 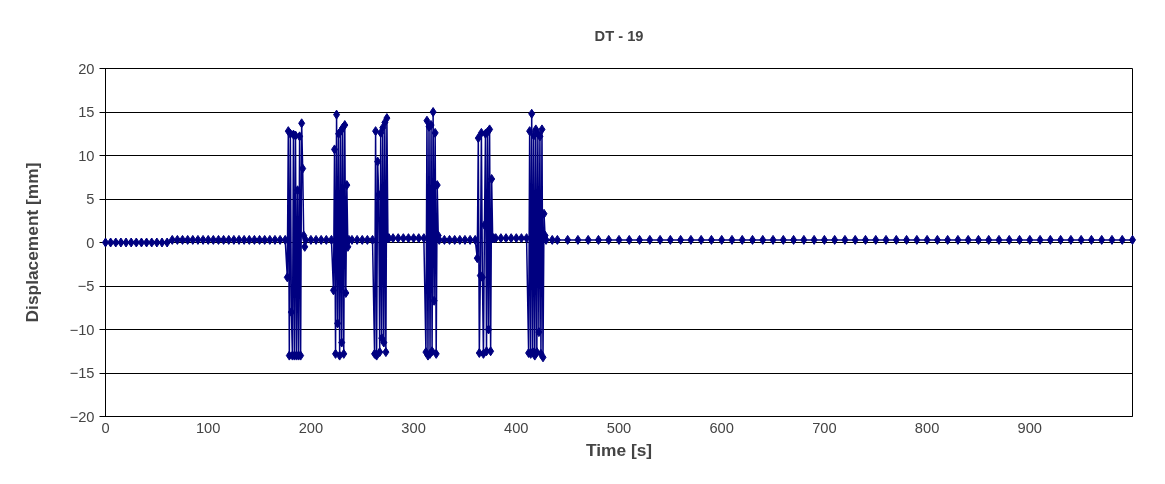 What do you see at coordinates (90, 242) in the screenshot?
I see `y-tick-label: 0` at bounding box center [90, 242].